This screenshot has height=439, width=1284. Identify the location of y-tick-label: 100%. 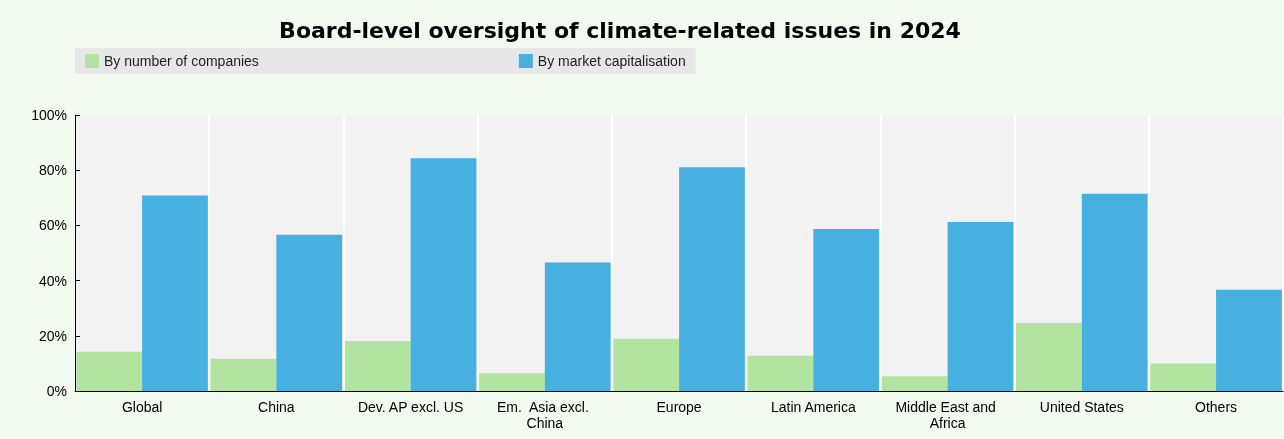
(49, 115).